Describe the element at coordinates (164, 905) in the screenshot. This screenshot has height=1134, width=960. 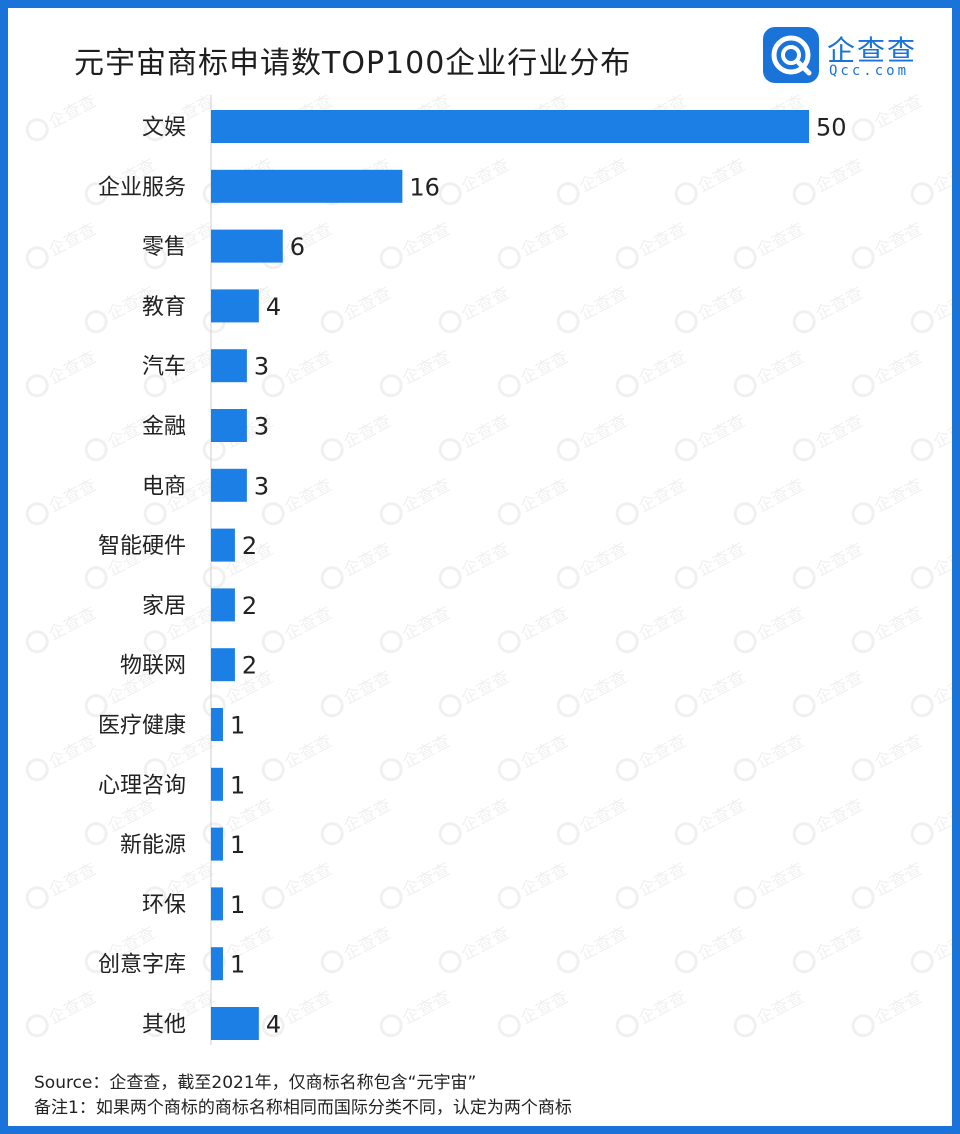
I see `category-label: 环保` at that location.